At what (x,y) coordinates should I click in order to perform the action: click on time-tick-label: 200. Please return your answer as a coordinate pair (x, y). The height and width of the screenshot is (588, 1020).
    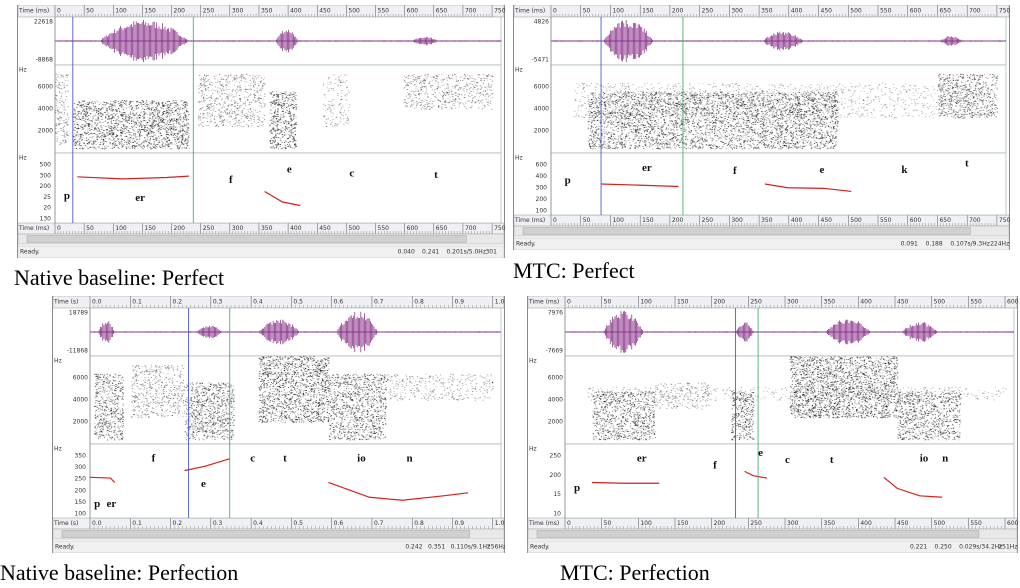
    Looking at the image, I should click on (180, 228).